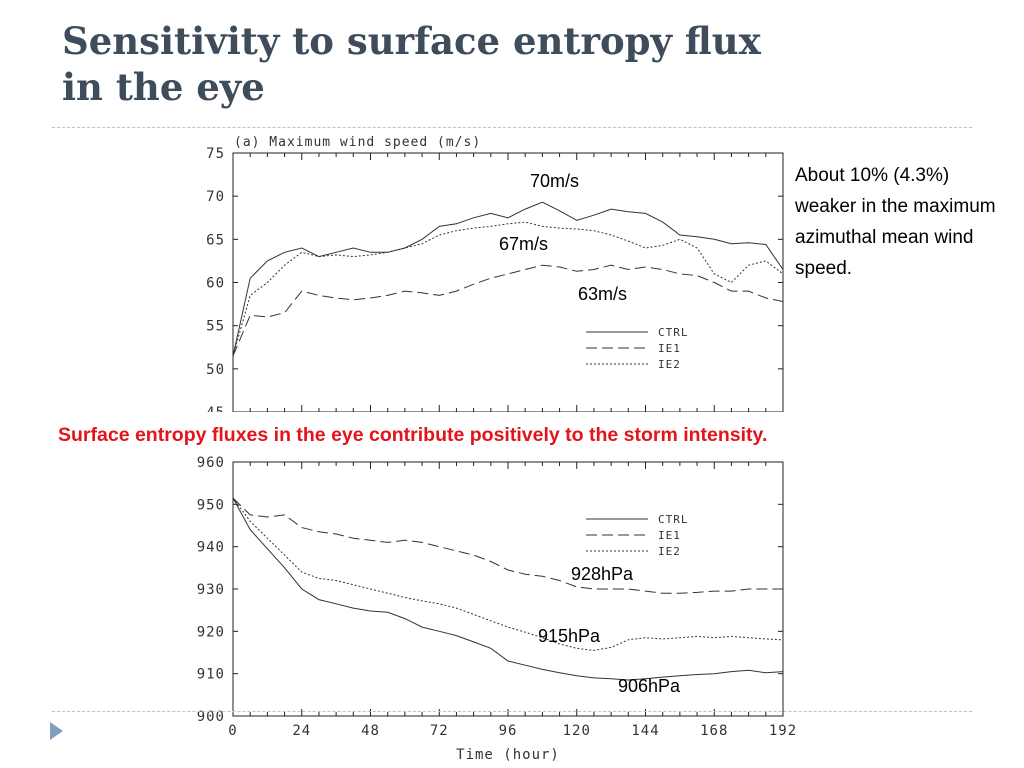 The width and height of the screenshot is (1024, 768). I want to click on y-tick-label: 940, so click(211, 548).